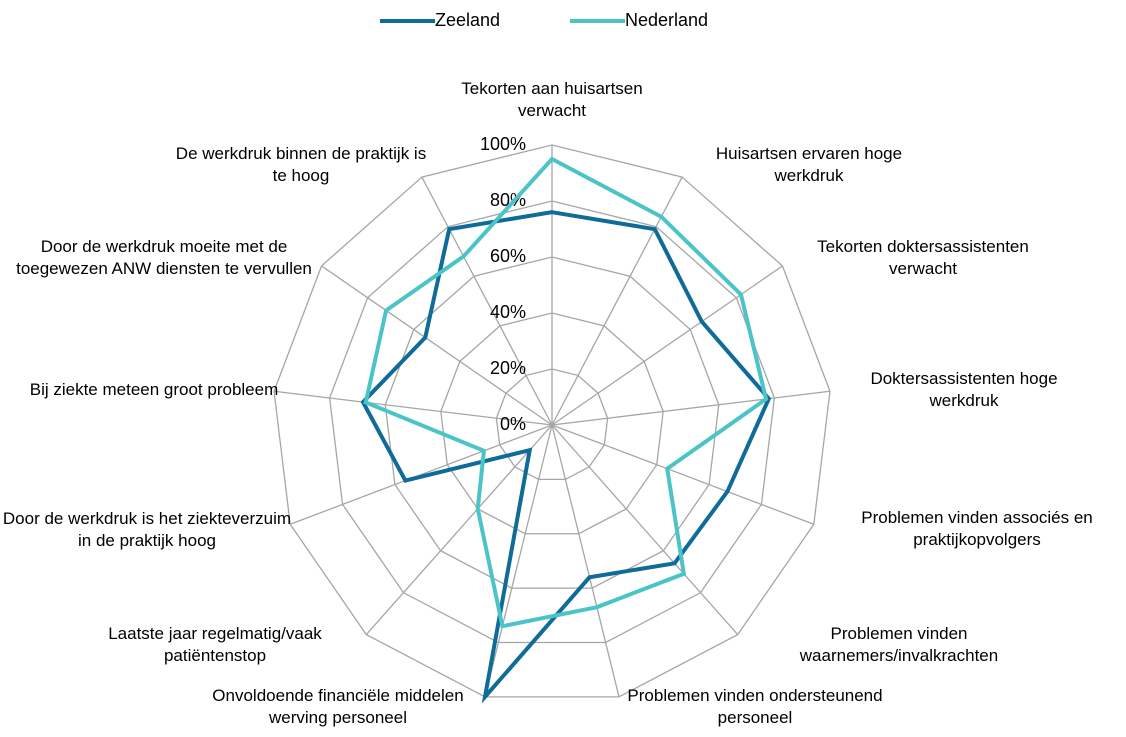  What do you see at coordinates (755, 706) in the screenshot?
I see `category-label: Problemen vinden ondersteunend personeel` at bounding box center [755, 706].